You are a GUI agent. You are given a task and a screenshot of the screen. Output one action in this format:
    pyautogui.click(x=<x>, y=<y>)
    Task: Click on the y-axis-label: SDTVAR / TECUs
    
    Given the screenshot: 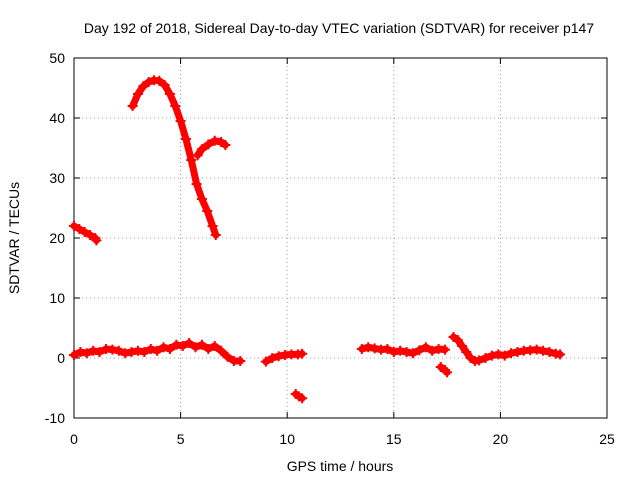 What is the action you would take?
    pyautogui.click(x=14, y=238)
    